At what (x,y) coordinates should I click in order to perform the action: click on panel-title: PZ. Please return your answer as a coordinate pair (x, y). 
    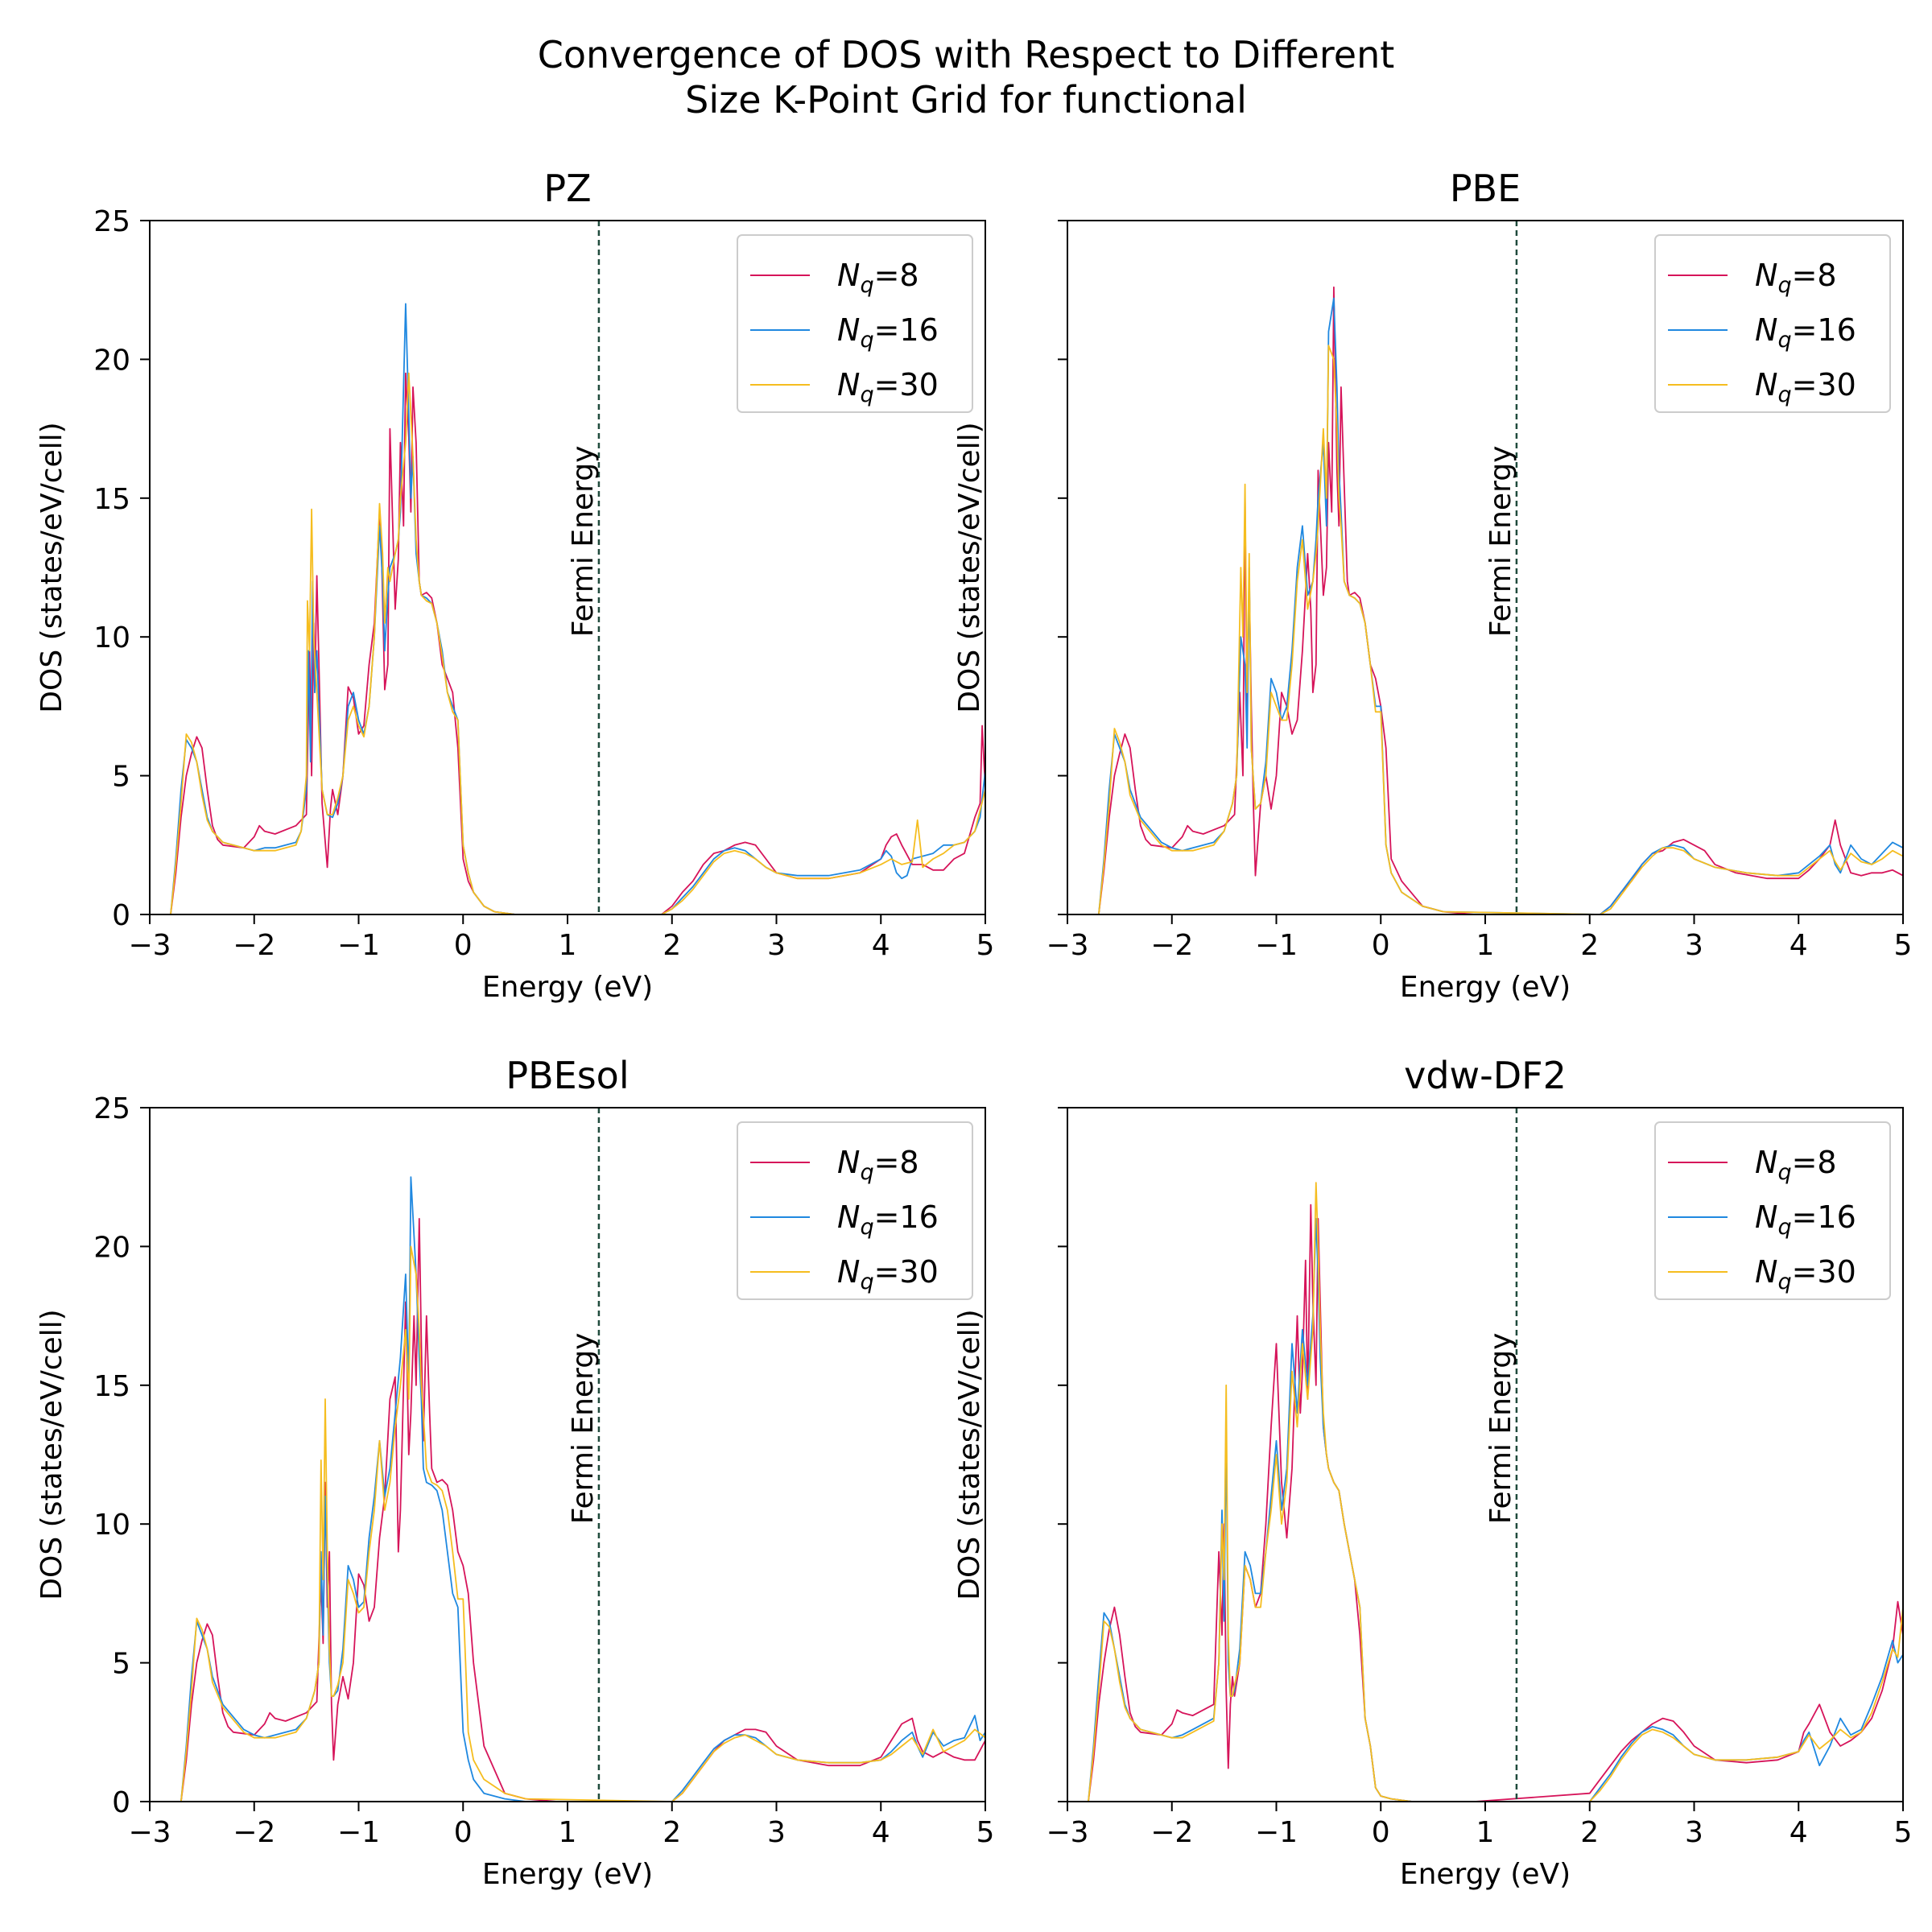
    Looking at the image, I should click on (567, 188).